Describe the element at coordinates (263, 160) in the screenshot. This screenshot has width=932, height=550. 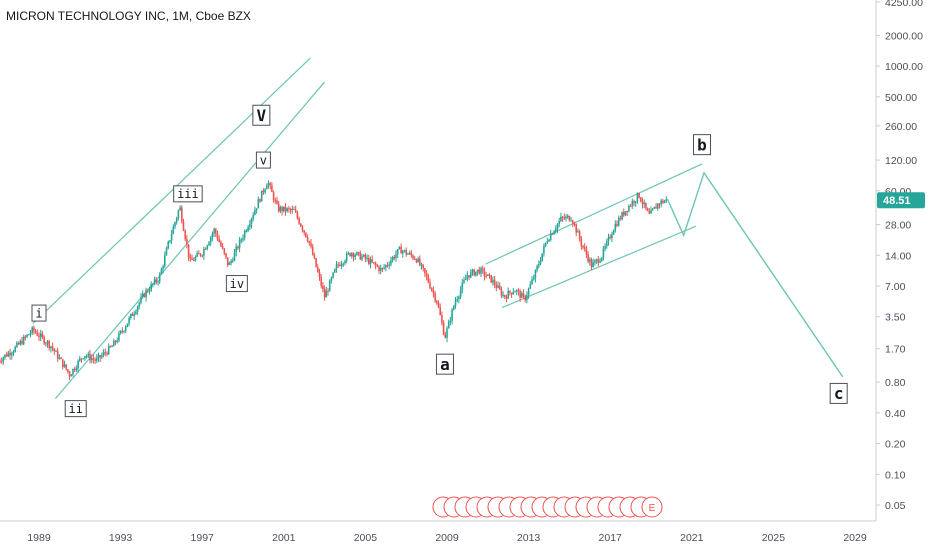
I see `svg-text: v` at that location.